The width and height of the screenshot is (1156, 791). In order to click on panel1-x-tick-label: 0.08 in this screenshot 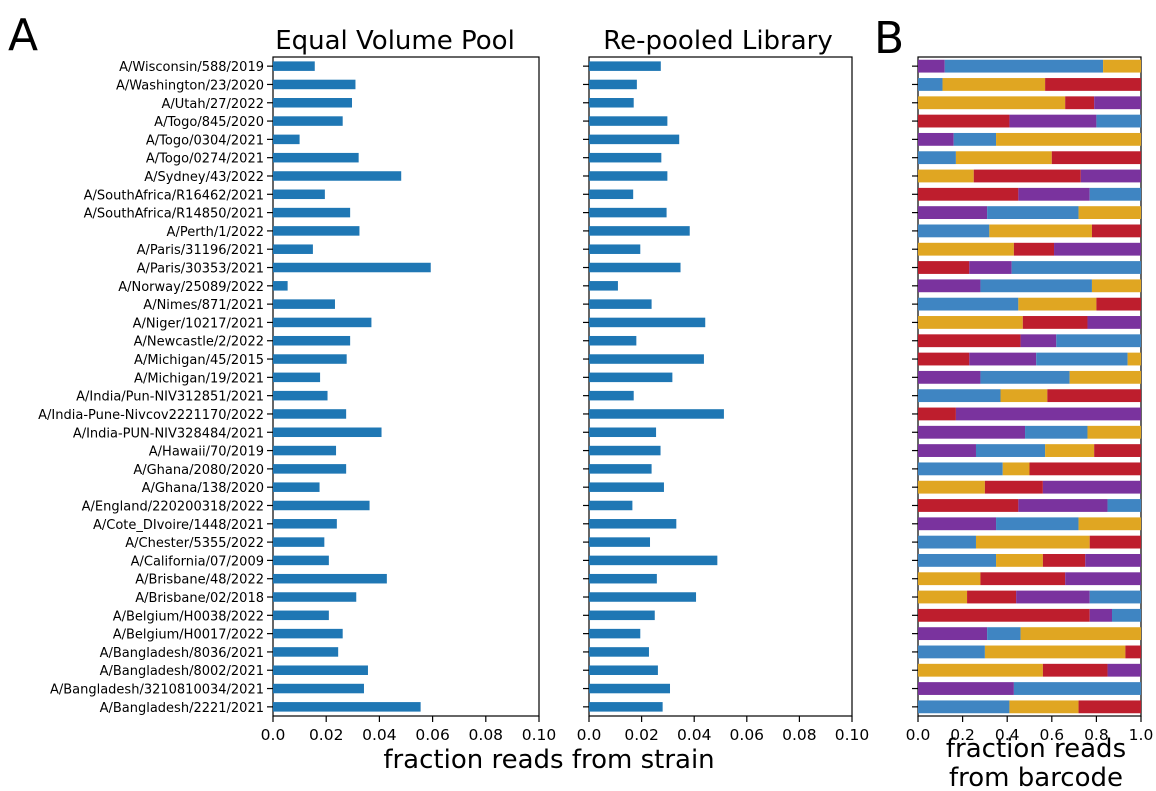, I will do `click(486, 735)`.